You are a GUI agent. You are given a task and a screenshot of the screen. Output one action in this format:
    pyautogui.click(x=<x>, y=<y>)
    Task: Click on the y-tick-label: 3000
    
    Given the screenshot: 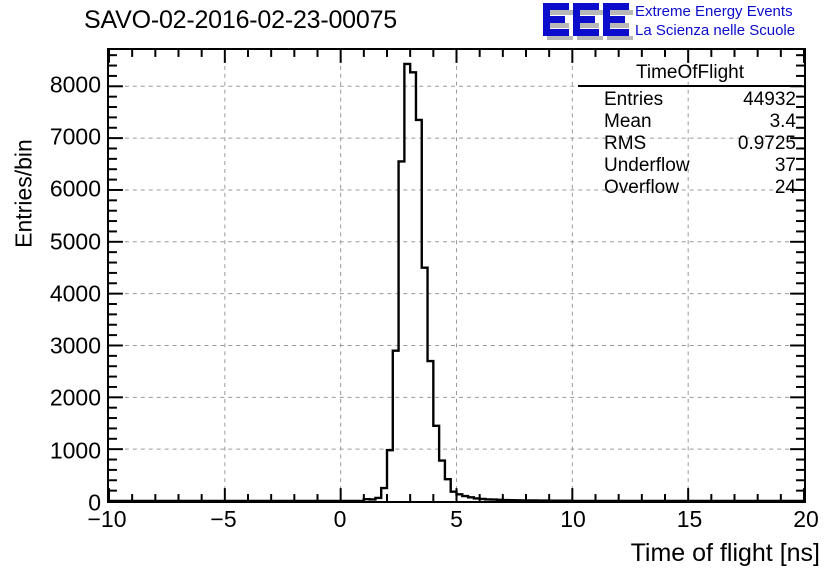 What is the action you would take?
    pyautogui.click(x=75, y=345)
    